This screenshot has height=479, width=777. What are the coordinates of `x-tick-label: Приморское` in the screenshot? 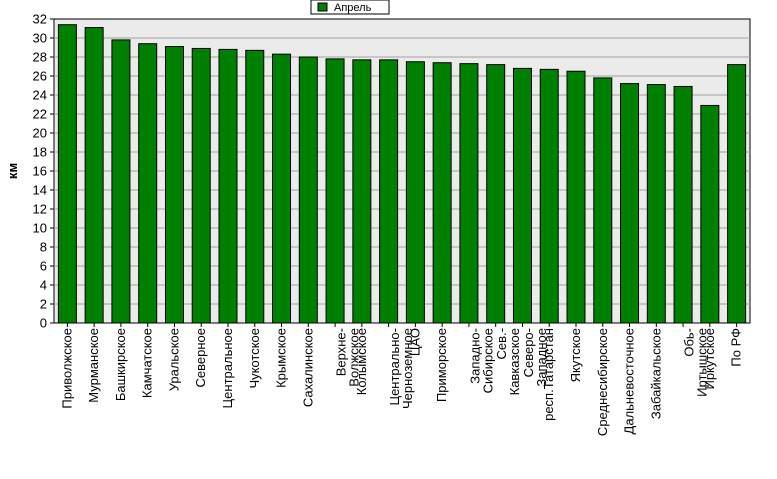 It's located at (441, 365).